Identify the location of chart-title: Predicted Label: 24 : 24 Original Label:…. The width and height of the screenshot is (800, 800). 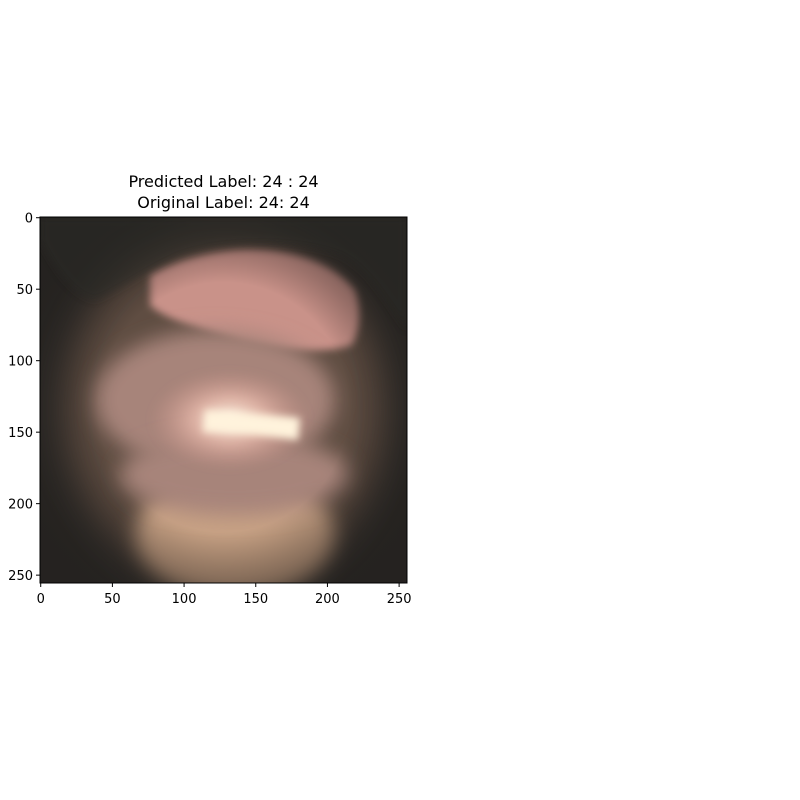
(223, 192).